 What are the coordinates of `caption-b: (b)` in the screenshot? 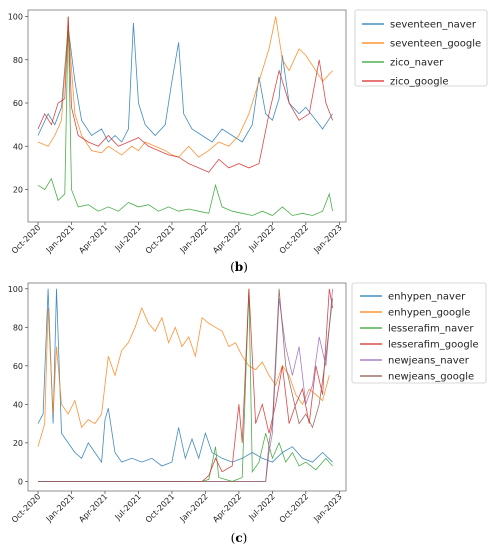 It's located at (239, 267).